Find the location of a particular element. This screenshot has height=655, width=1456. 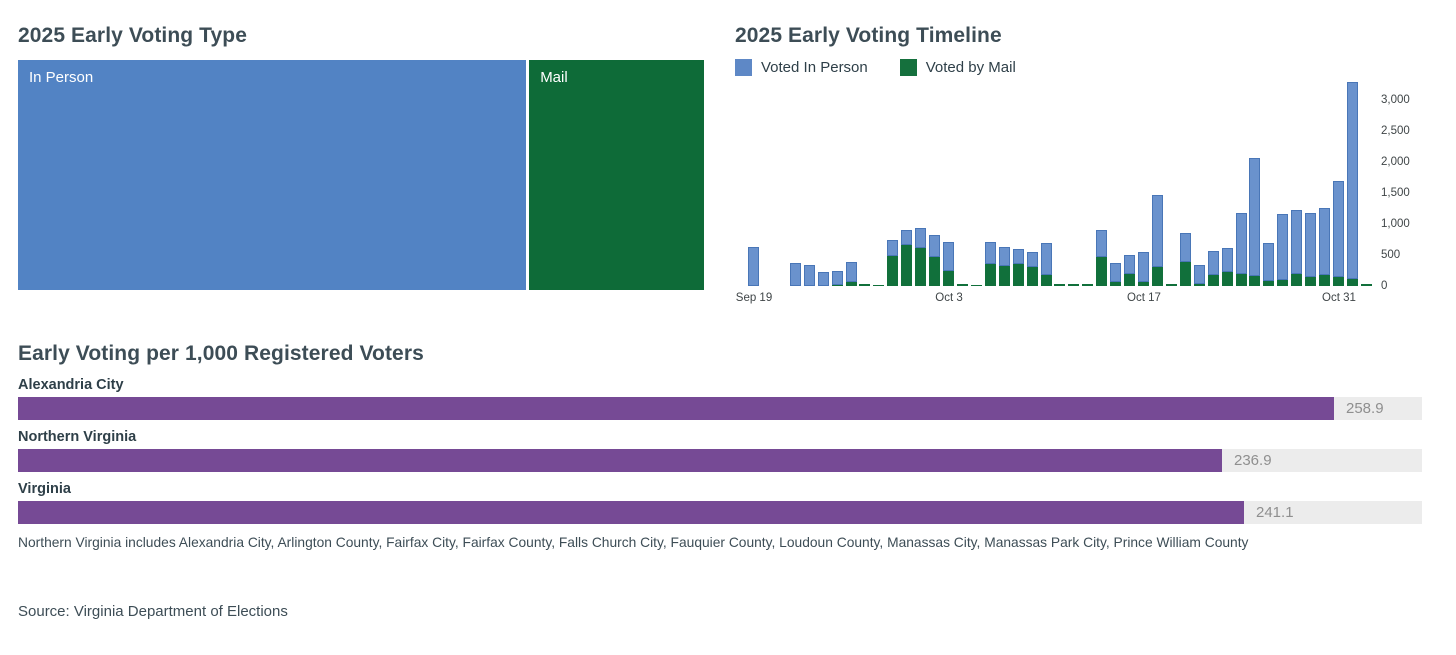

treemap-segment-mail: Mail is located at coordinates (616, 175).